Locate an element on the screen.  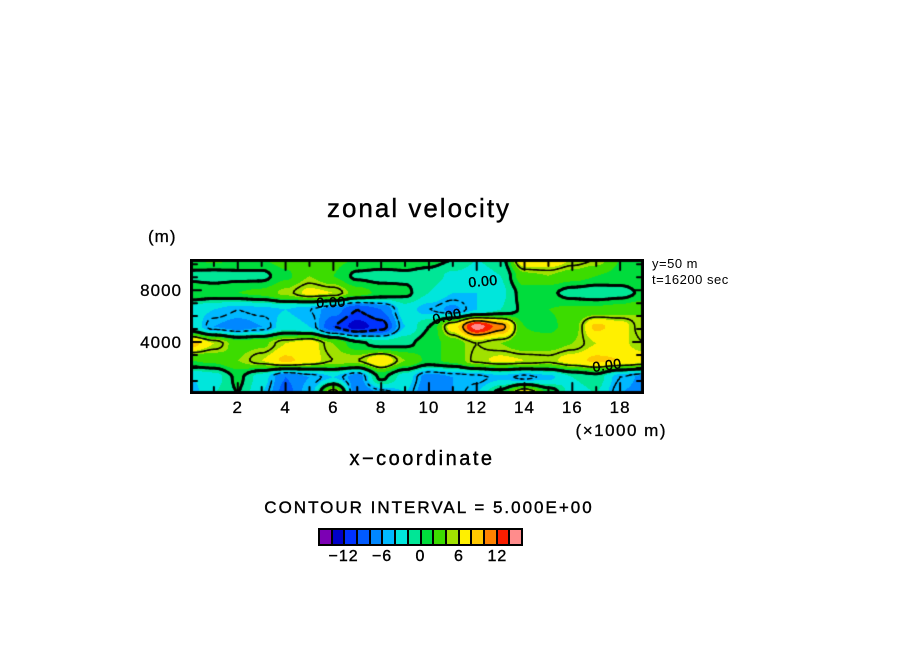
plot-annotations: y=50 m t=16200 sec is located at coordinates (690, 272).